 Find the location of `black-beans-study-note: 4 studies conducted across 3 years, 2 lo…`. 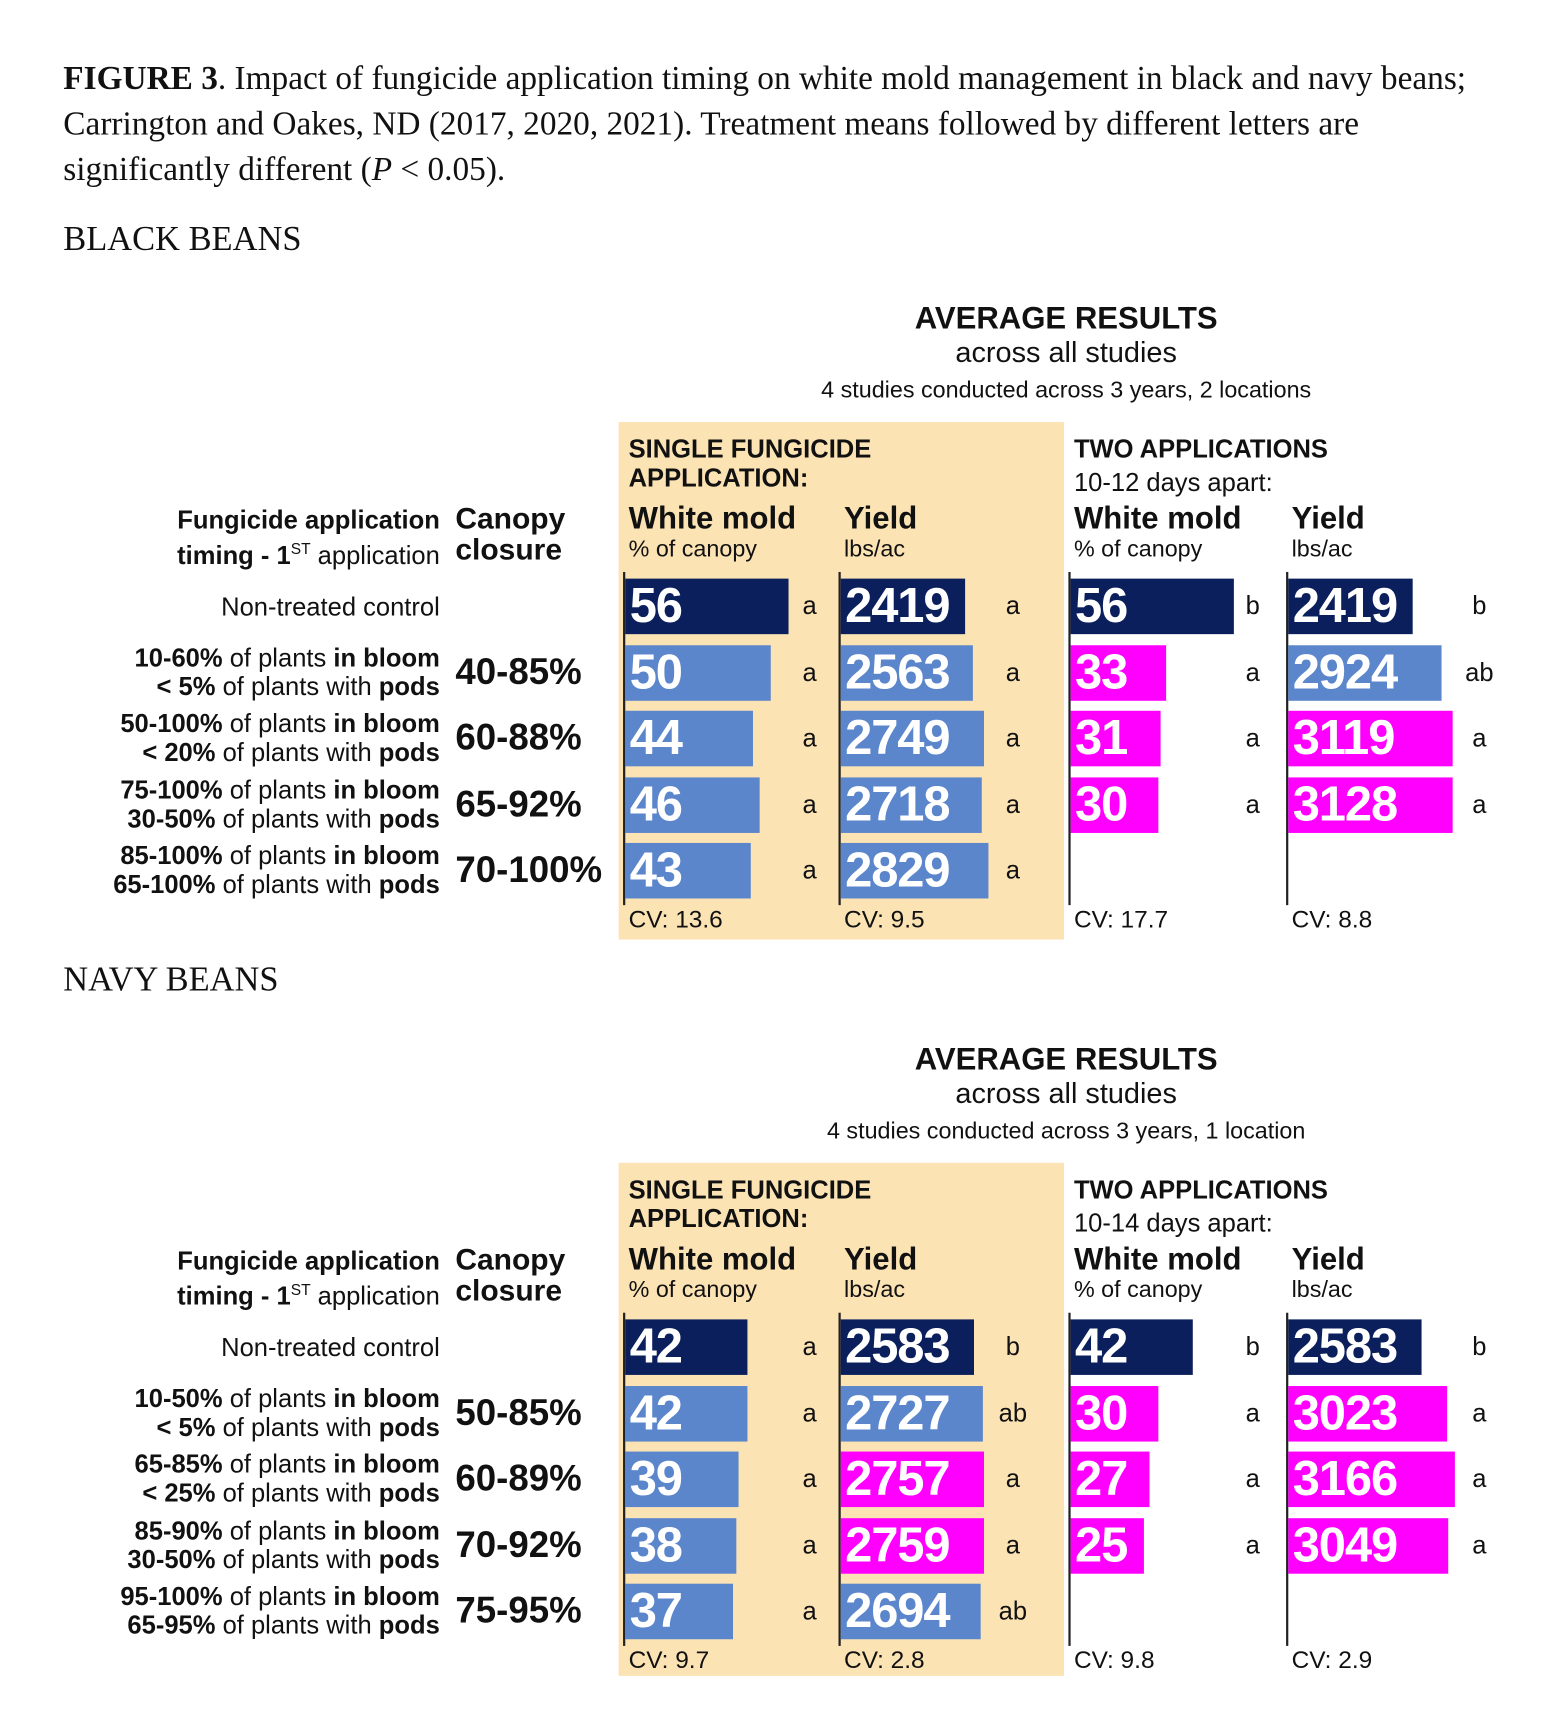

black-beans-study-note: 4 studies conducted across 3 years, 2 lo… is located at coordinates (1066, 390).